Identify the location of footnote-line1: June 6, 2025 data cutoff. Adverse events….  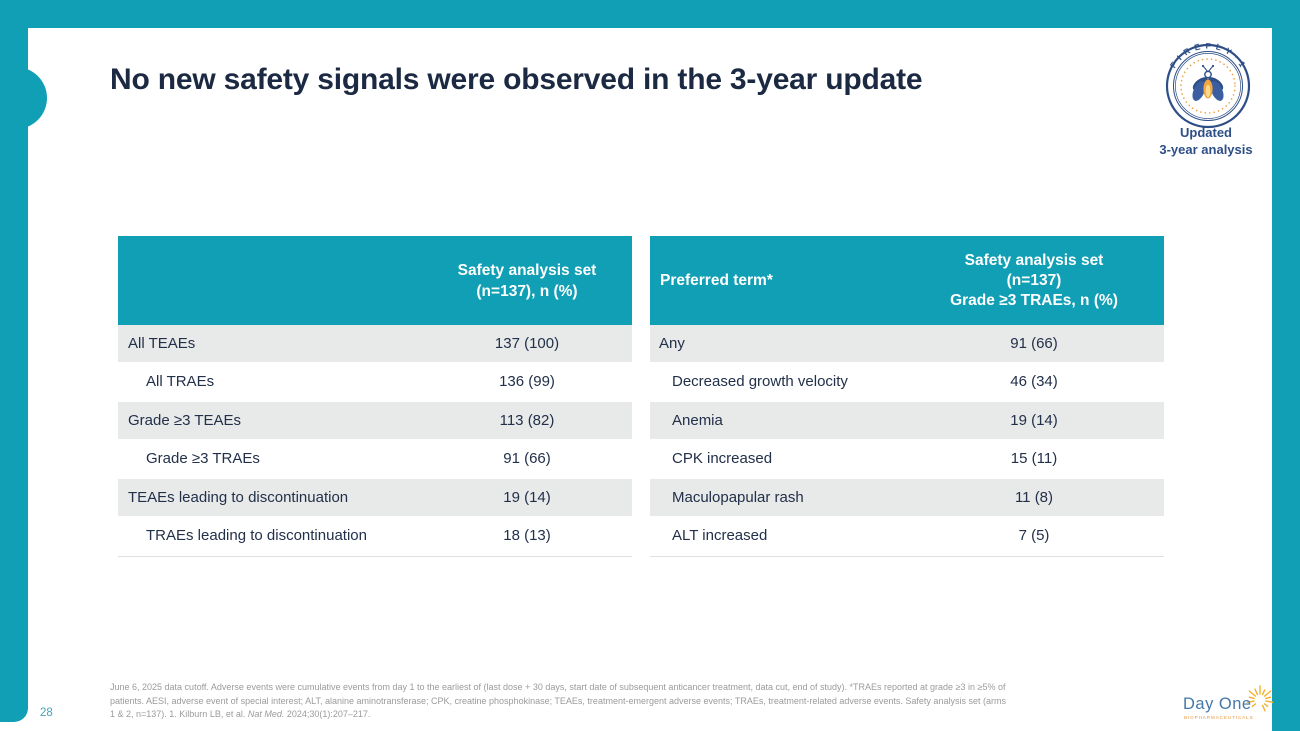
(558, 687).